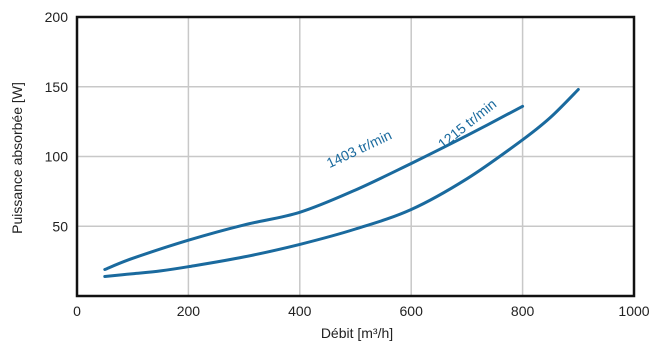 The image size is (654, 344). What do you see at coordinates (300, 311) in the screenshot?
I see `x-tick-label: 400` at bounding box center [300, 311].